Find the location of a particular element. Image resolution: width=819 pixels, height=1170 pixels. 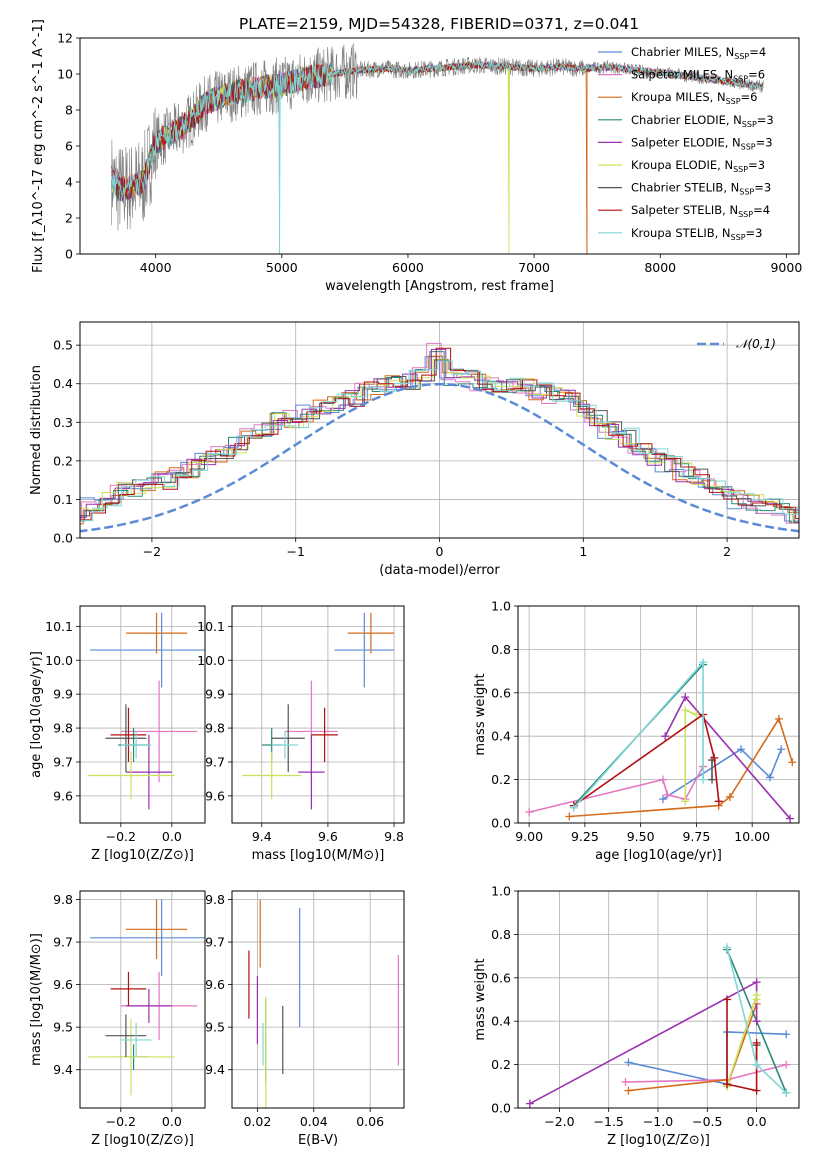

y-axis-label: age [log10(age/yr)] is located at coordinates (36, 714).